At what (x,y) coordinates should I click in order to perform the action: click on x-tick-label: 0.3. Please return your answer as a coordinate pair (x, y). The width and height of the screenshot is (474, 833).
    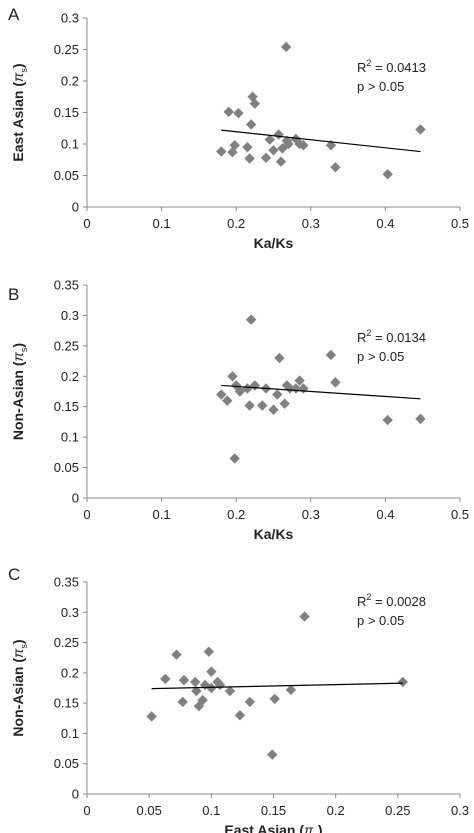
    Looking at the image, I should click on (460, 810).